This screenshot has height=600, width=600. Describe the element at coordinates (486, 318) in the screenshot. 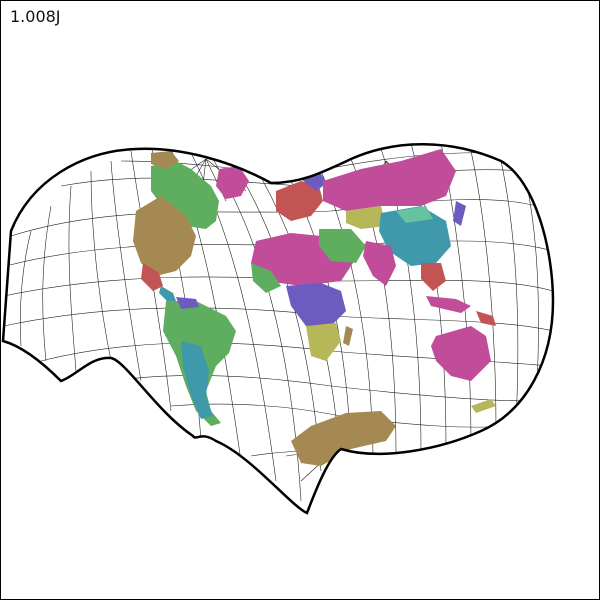

I see `landmass-new-guinea` at that location.